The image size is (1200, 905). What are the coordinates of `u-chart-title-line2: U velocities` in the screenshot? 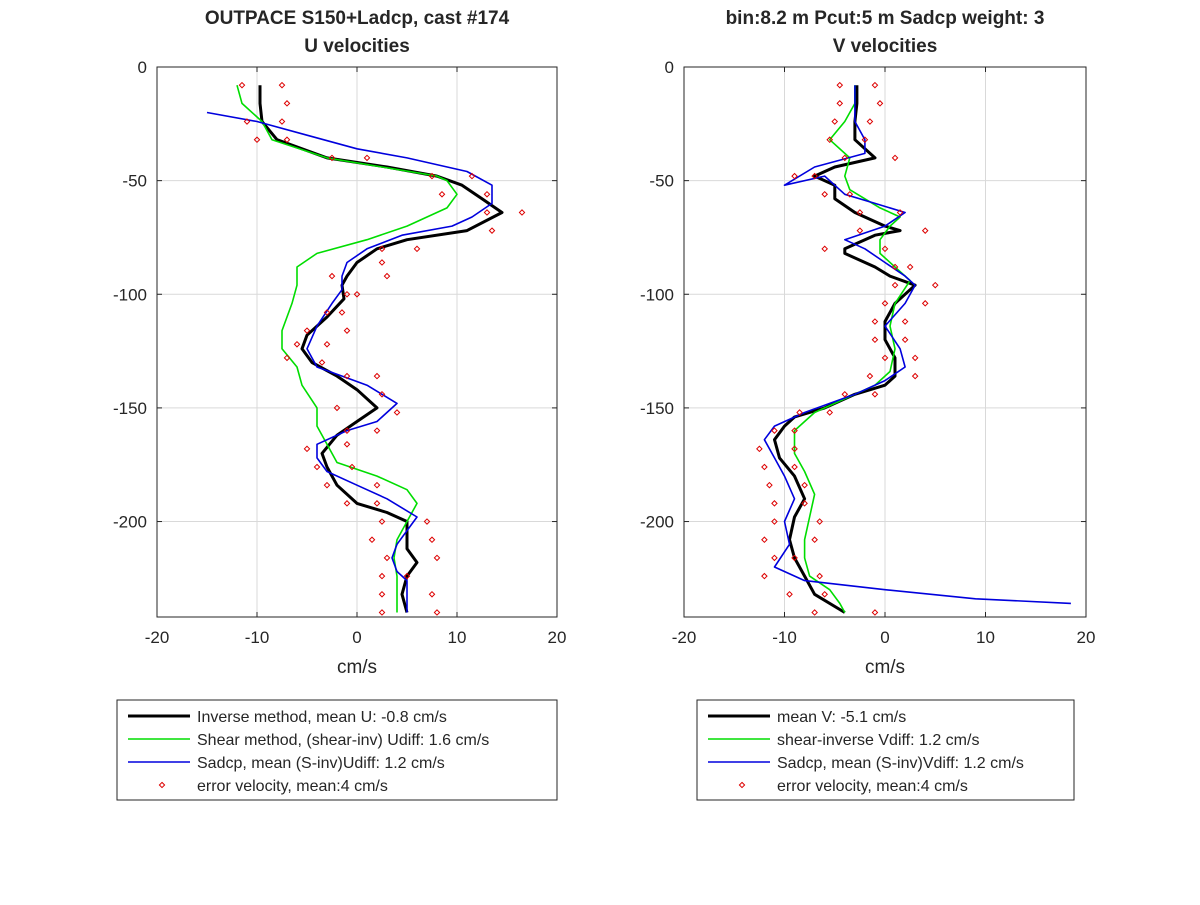 It's located at (357, 46).